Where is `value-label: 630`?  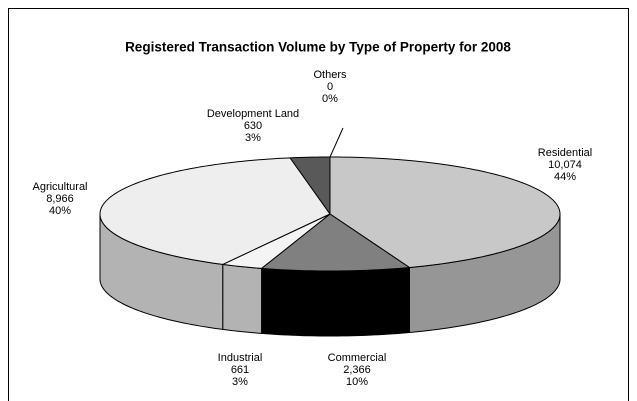 value-label: 630 is located at coordinates (253, 126).